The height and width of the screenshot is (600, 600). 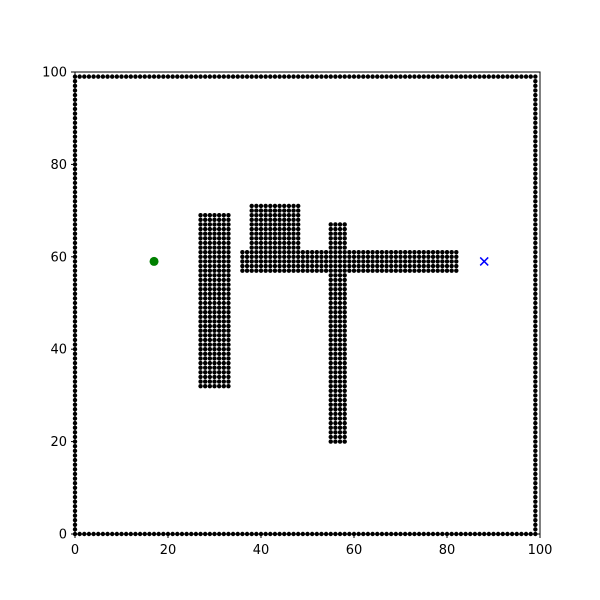 I want to click on y-tick-label: 40, so click(x=58, y=350).